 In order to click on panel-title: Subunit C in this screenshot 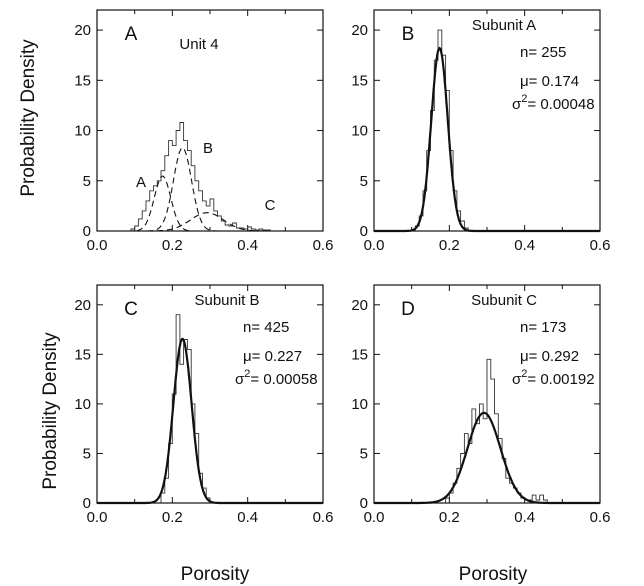, I will do `click(504, 300)`.